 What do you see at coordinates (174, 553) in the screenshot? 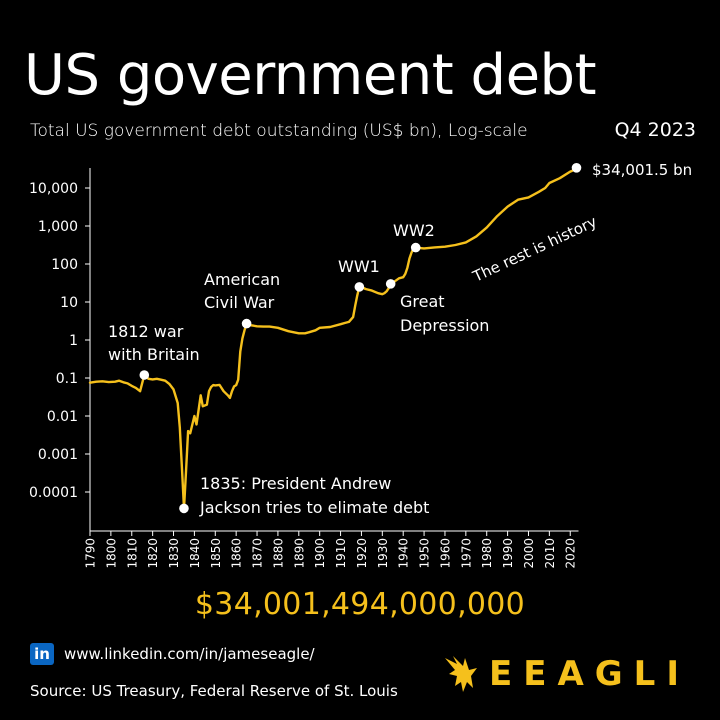
I see `x-tick-label: 1830` at bounding box center [174, 553].